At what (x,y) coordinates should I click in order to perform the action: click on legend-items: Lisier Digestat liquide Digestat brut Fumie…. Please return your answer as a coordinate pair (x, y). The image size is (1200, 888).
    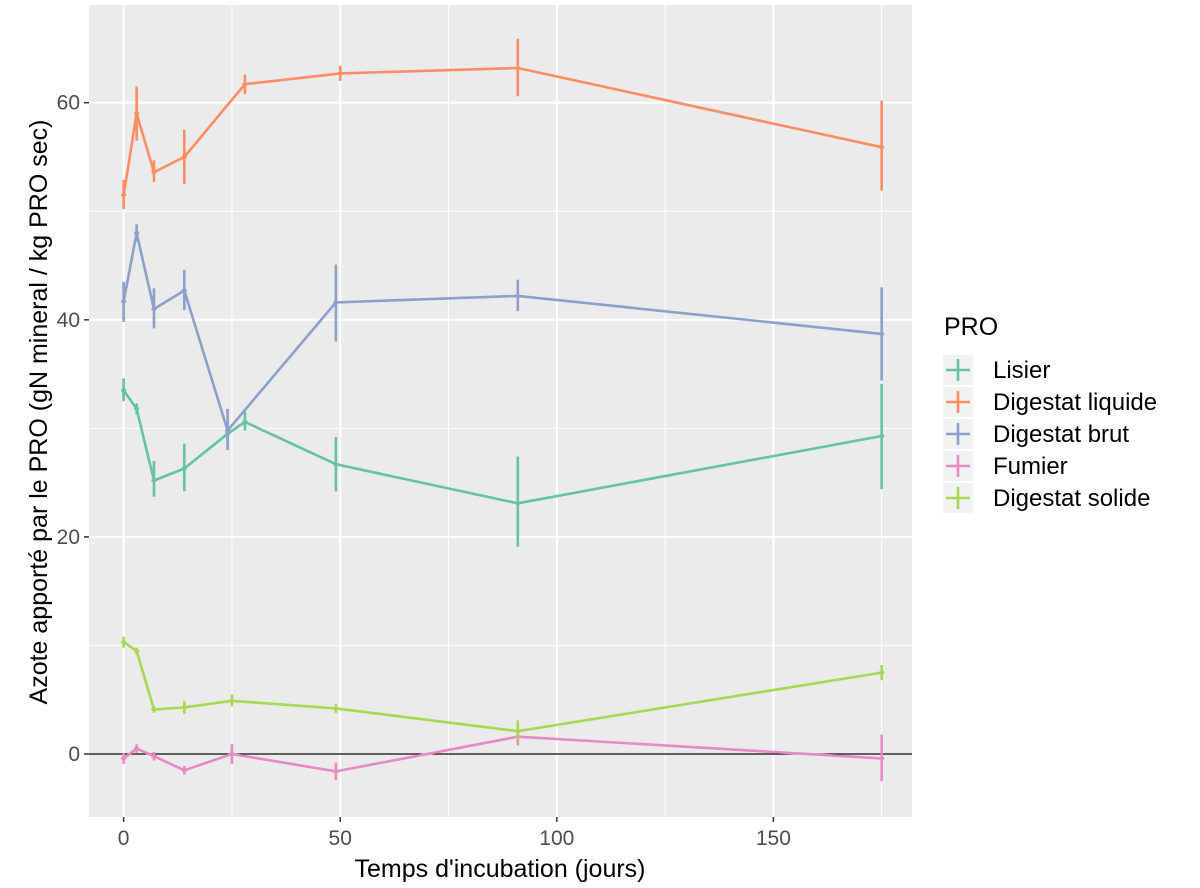
    Looking at the image, I should click on (1050, 434).